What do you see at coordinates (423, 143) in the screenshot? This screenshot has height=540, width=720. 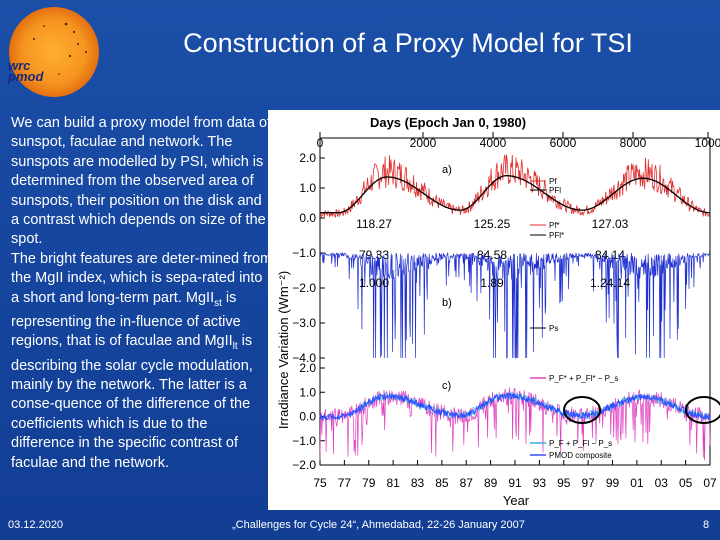 I see `top-axis-tick-label: 2000` at bounding box center [423, 143].